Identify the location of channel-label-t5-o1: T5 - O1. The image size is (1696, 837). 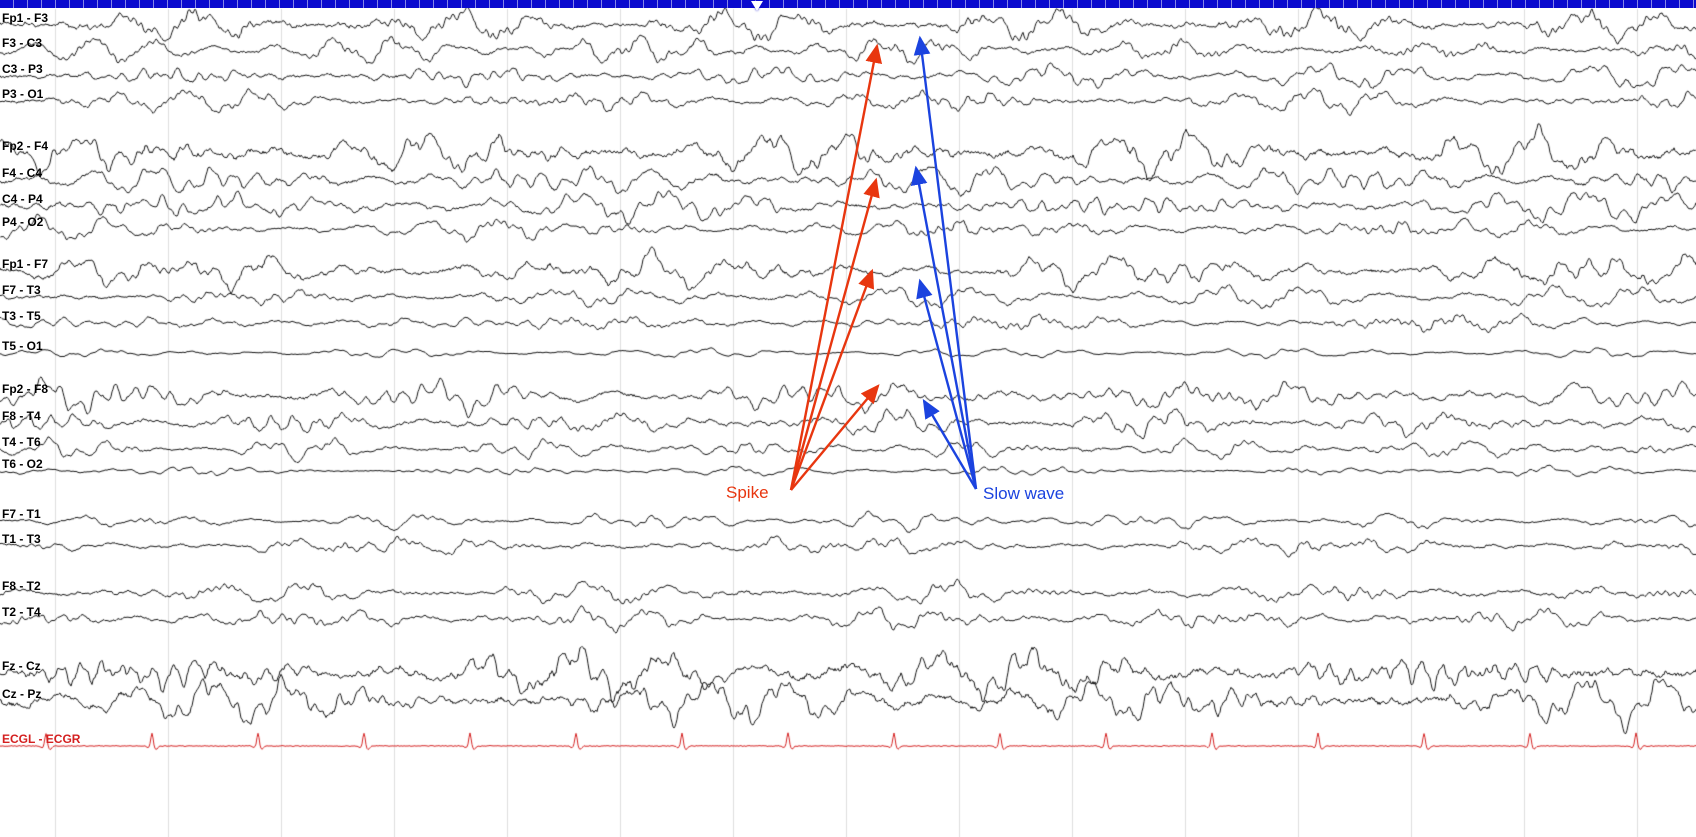
(22, 346).